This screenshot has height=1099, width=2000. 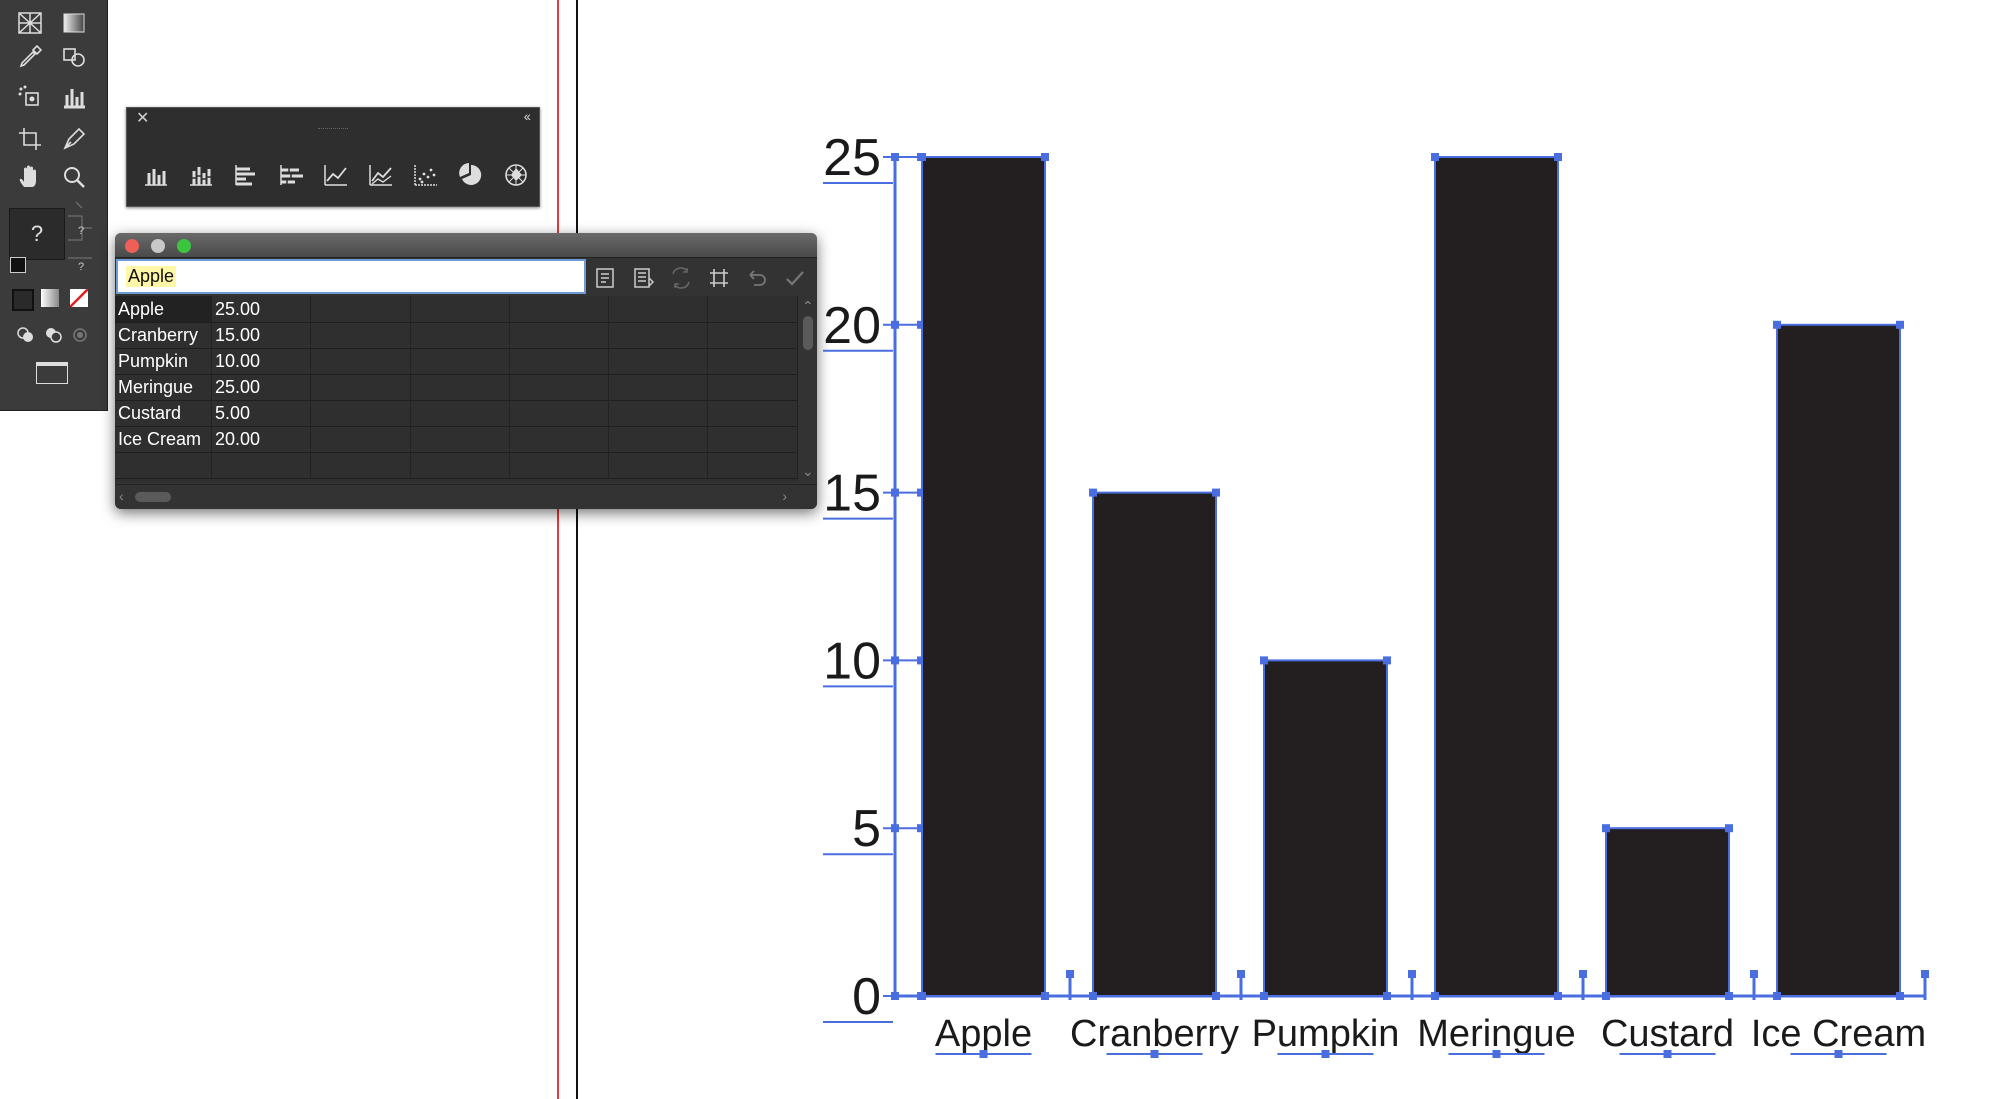 I want to click on stacked-bar-graph-icon, so click(x=291, y=175).